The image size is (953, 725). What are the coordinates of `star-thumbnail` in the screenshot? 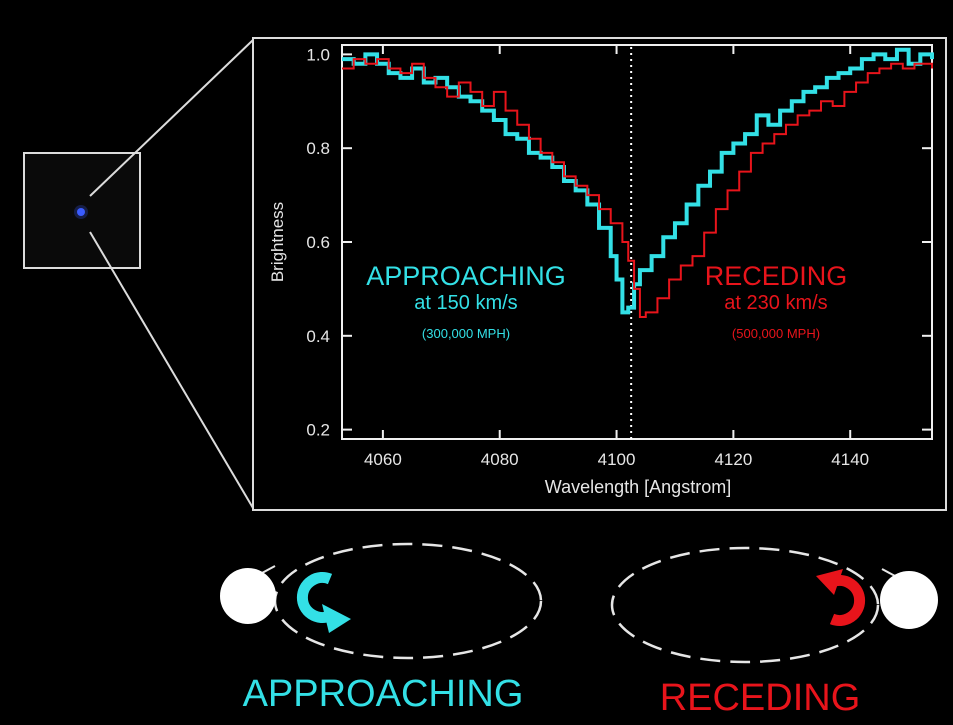 It's located at (82, 210).